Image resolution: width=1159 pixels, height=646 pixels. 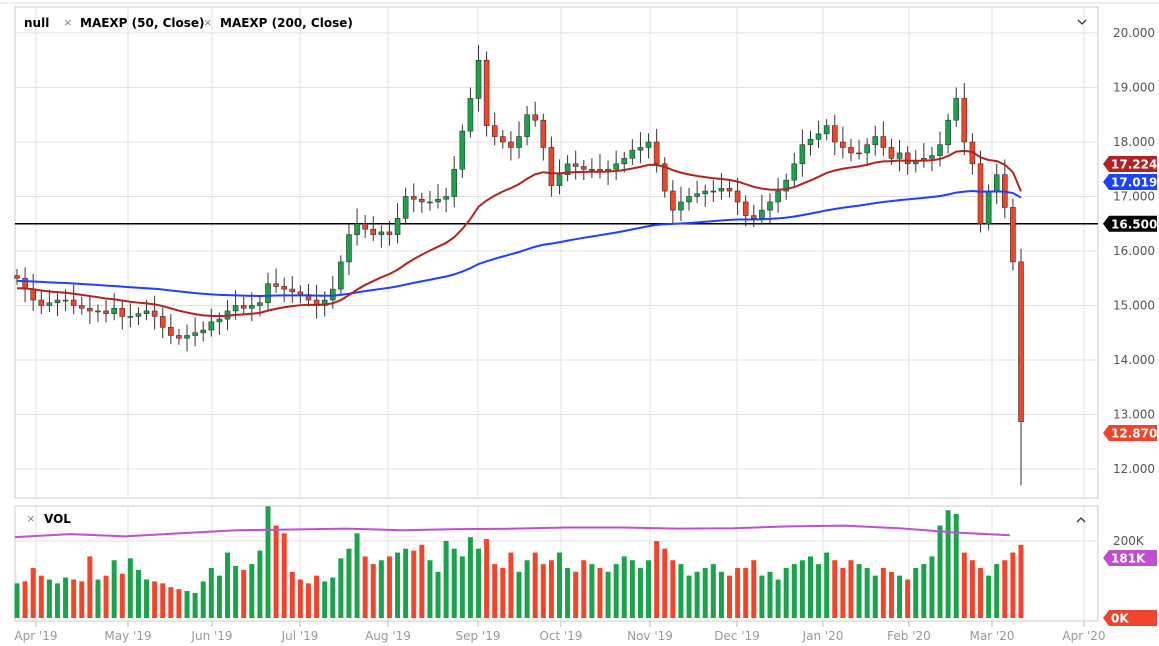 I want to click on x-tick-label: Oct '19, so click(x=560, y=636).